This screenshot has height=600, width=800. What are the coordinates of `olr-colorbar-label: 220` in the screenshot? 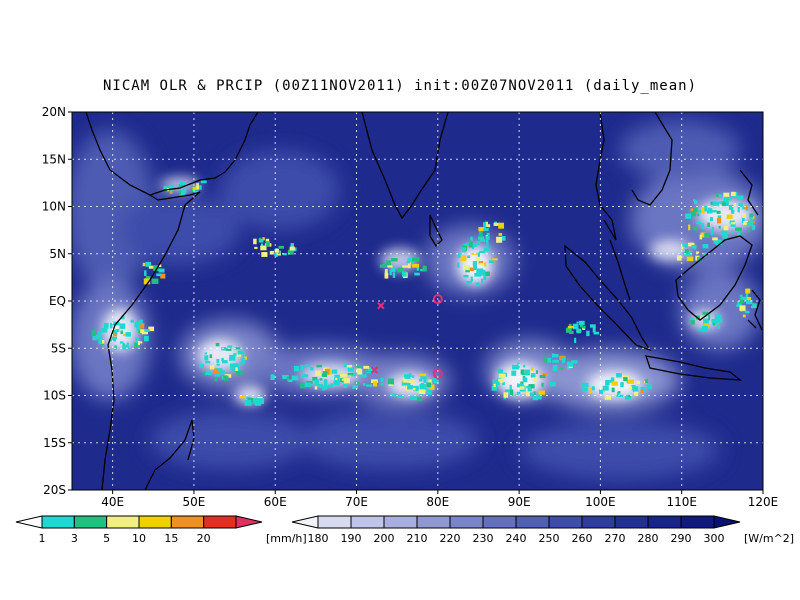 It's located at (450, 538).